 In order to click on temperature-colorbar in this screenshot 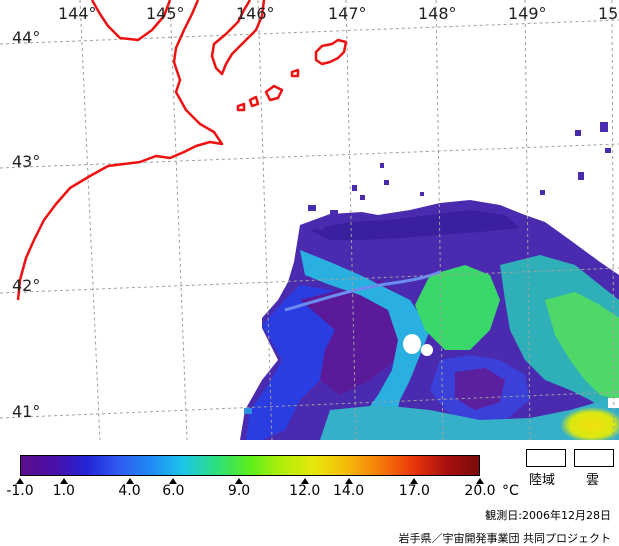, I will do `click(250, 465)`.